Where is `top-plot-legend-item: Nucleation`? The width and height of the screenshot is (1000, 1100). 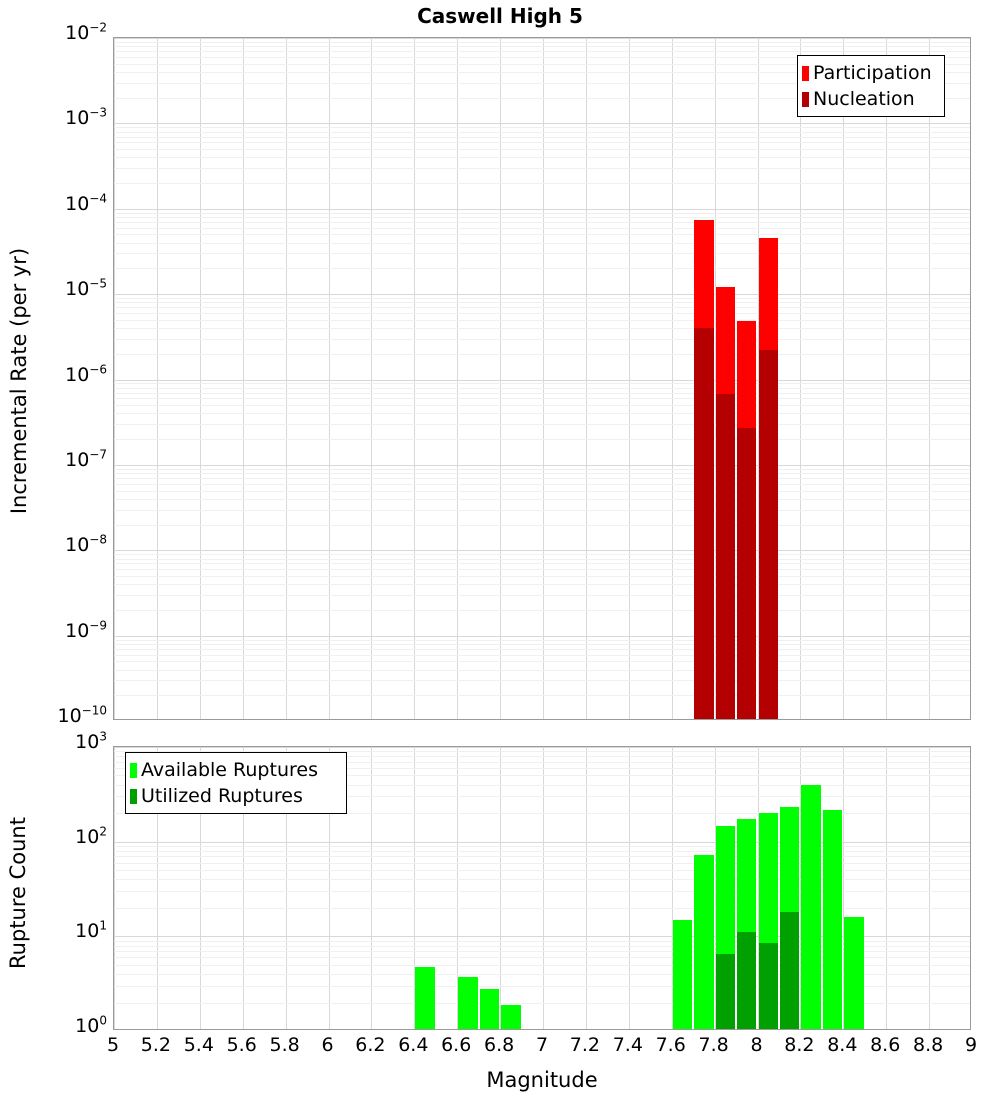 top-plot-legend-item: Nucleation is located at coordinates (870, 99).